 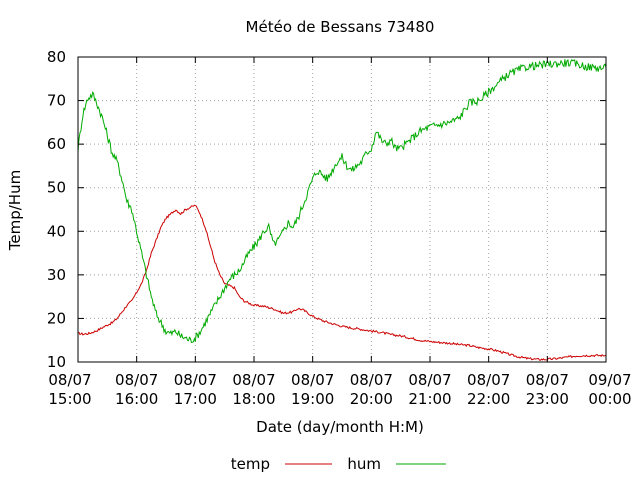 I want to click on y-tick-label: 80, so click(x=56, y=57).